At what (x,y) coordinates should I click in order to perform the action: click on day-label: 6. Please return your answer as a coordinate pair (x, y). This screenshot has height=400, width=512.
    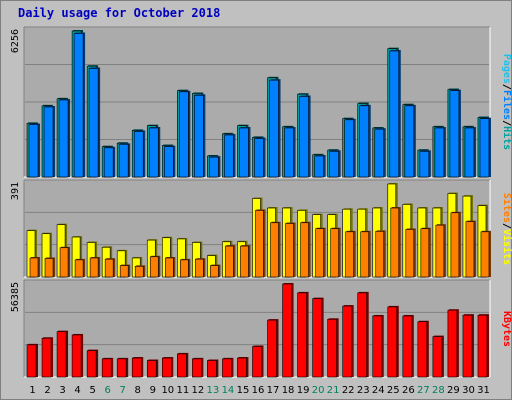
    Looking at the image, I should click on (107, 390).